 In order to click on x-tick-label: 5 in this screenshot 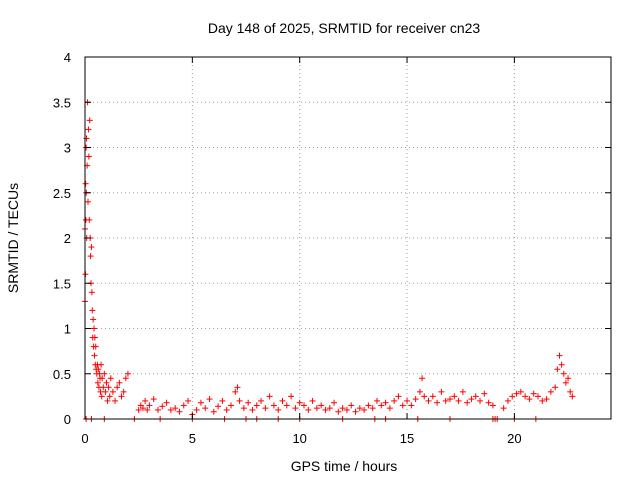, I will do `click(192, 438)`.